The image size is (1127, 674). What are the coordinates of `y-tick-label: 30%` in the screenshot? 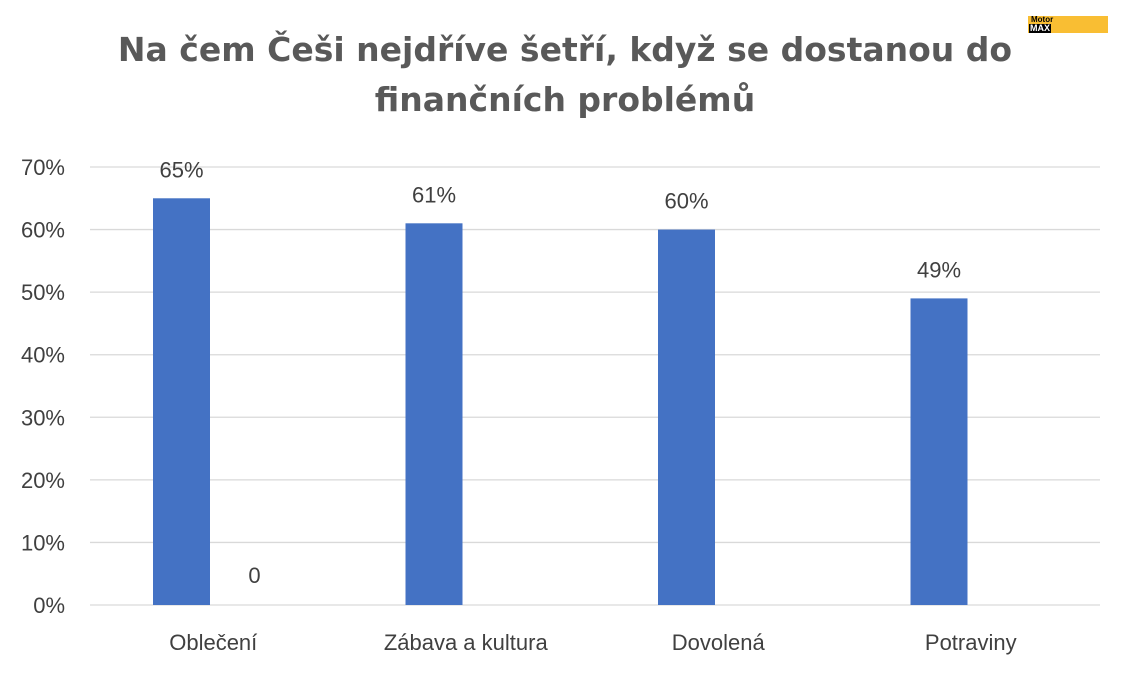 It's located at (43, 417).